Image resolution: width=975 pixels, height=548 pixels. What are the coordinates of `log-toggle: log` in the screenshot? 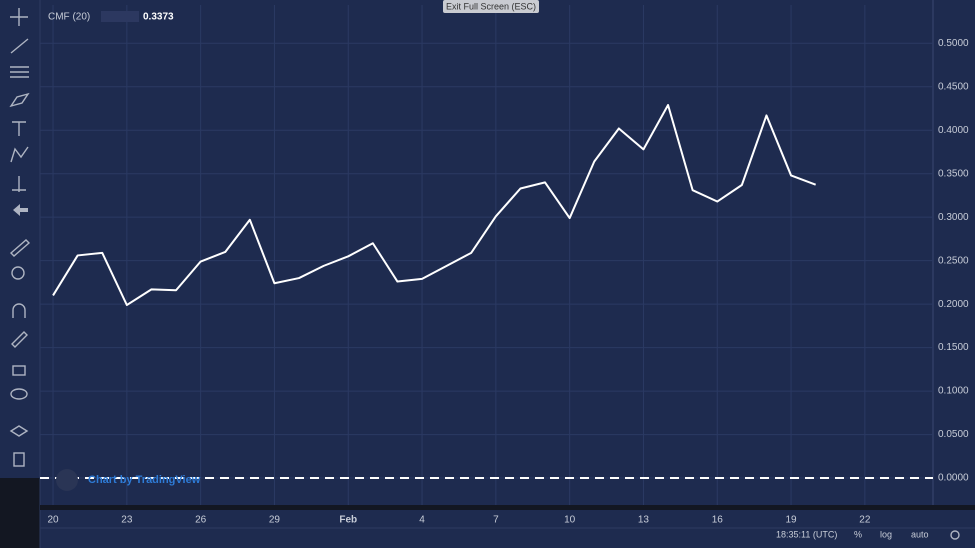 It's located at (886, 534).